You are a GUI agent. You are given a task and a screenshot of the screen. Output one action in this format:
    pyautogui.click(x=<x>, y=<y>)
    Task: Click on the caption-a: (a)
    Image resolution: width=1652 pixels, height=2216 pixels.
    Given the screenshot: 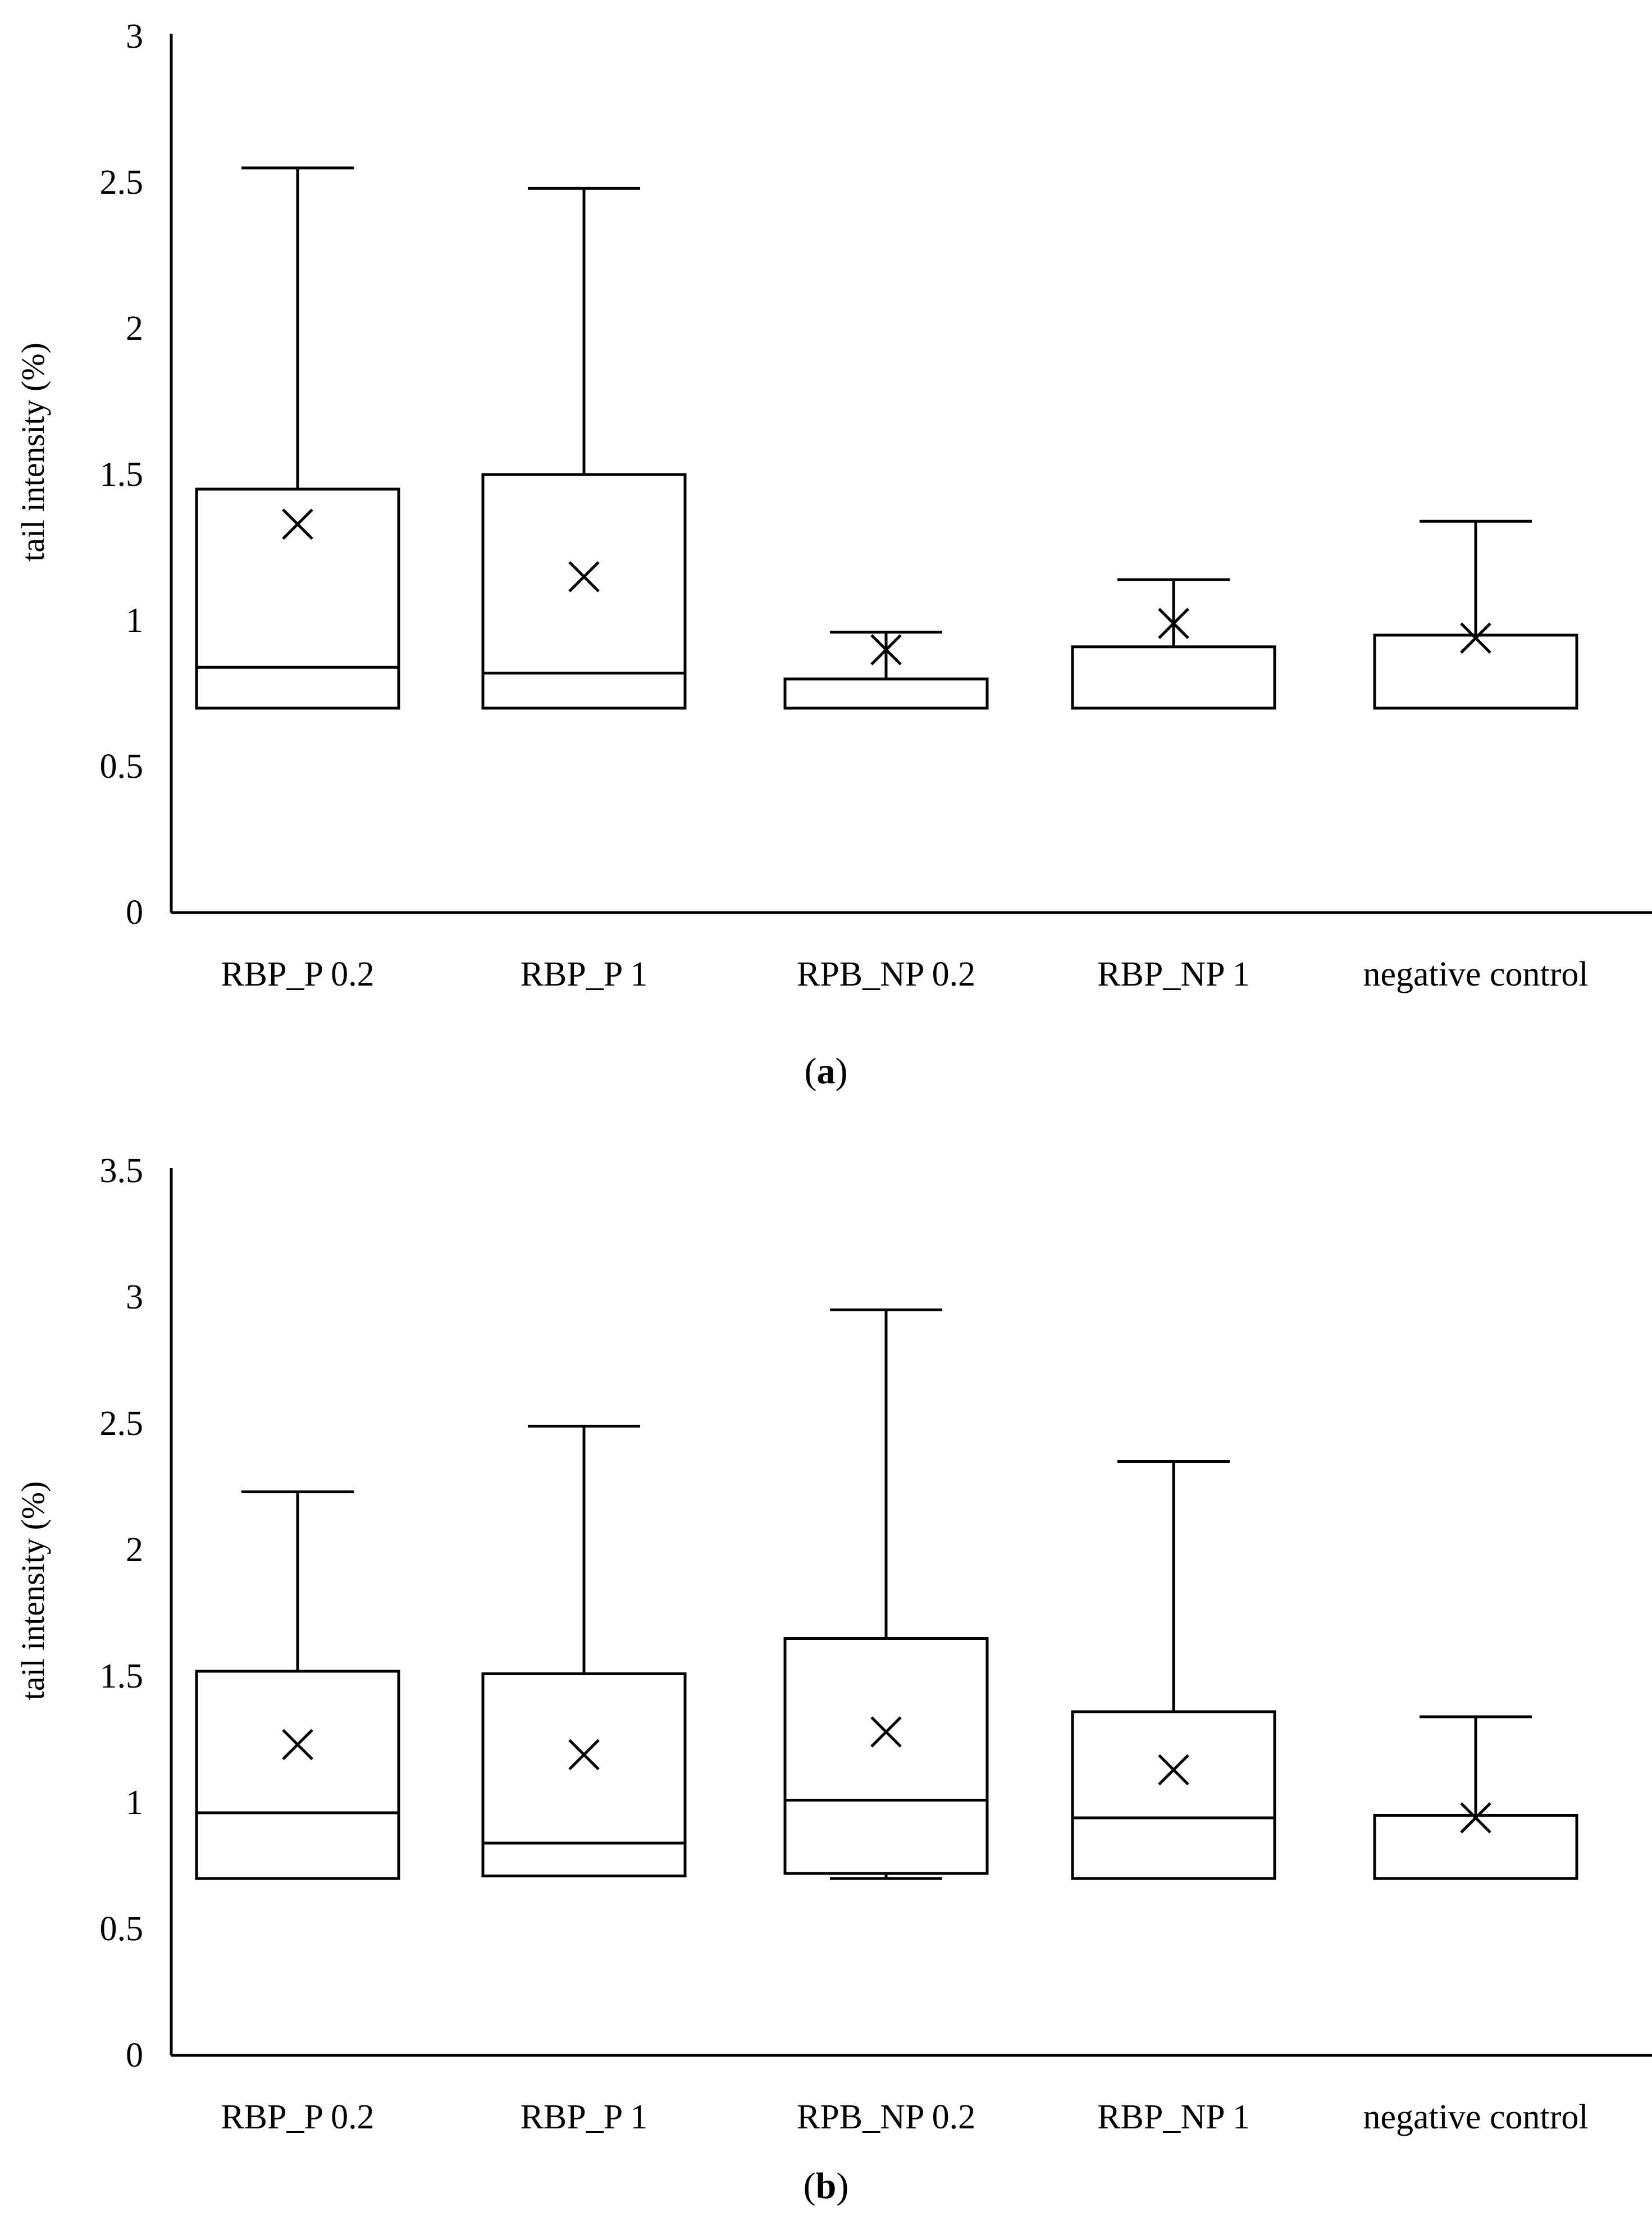 What is the action you would take?
    pyautogui.click(x=826, y=1071)
    